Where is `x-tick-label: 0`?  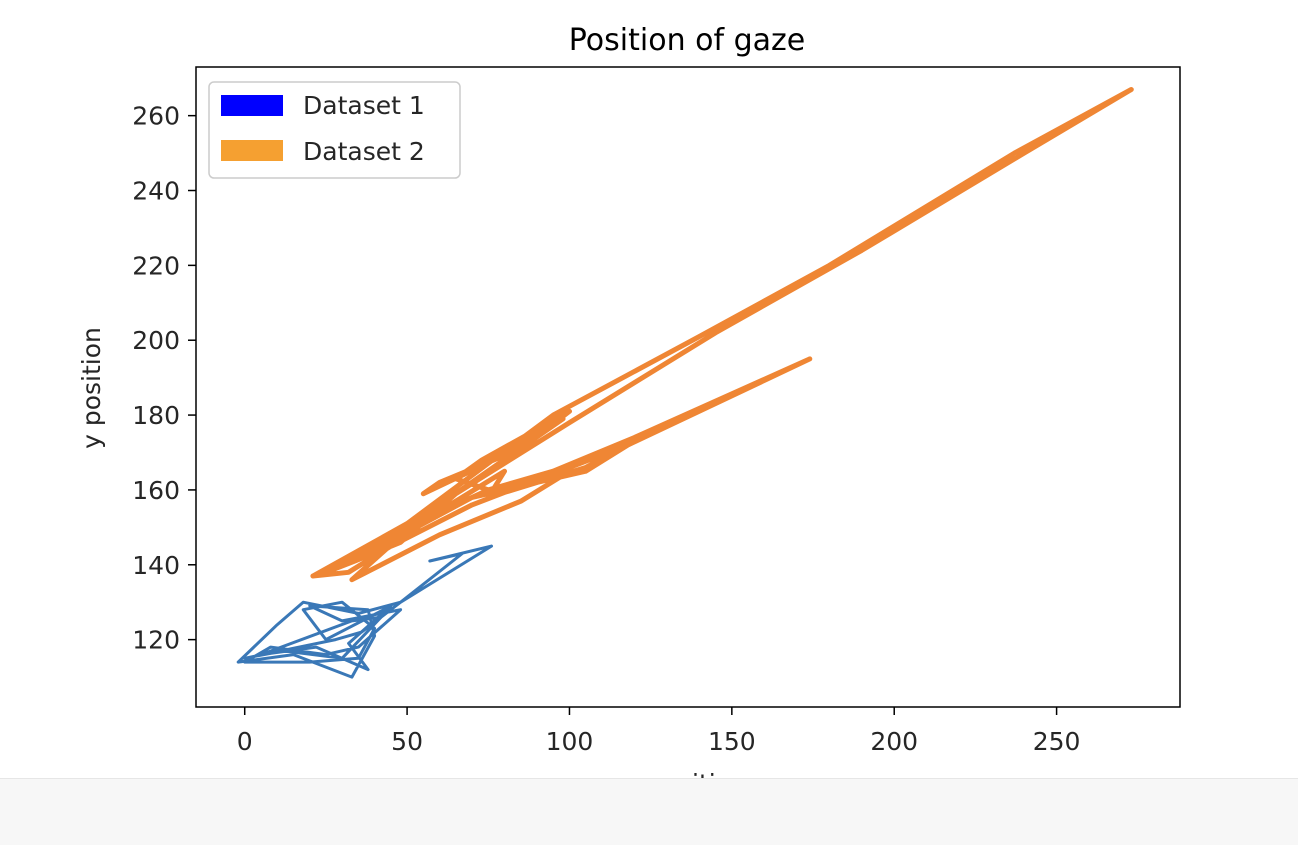 x-tick-label: 0 is located at coordinates (245, 741).